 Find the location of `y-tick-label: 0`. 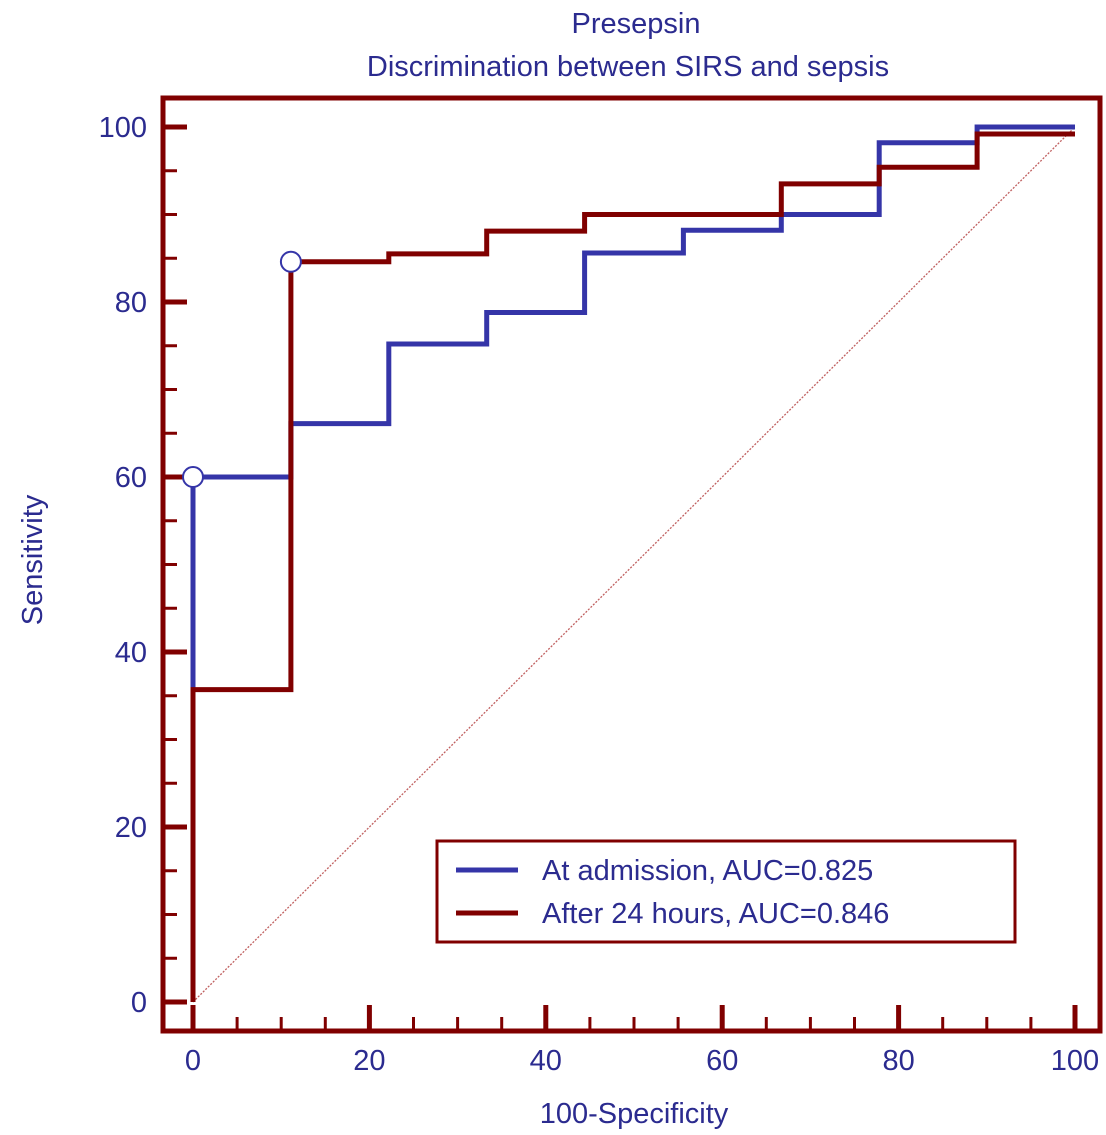

y-tick-label: 0 is located at coordinates (139, 1003).